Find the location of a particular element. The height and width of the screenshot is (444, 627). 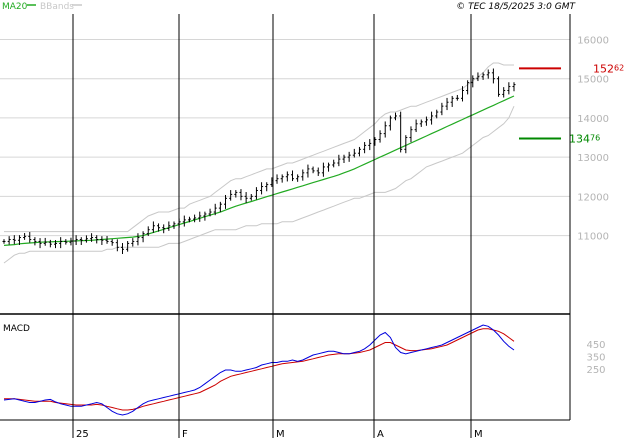

macd-tick-label: 350 is located at coordinates (595, 357).